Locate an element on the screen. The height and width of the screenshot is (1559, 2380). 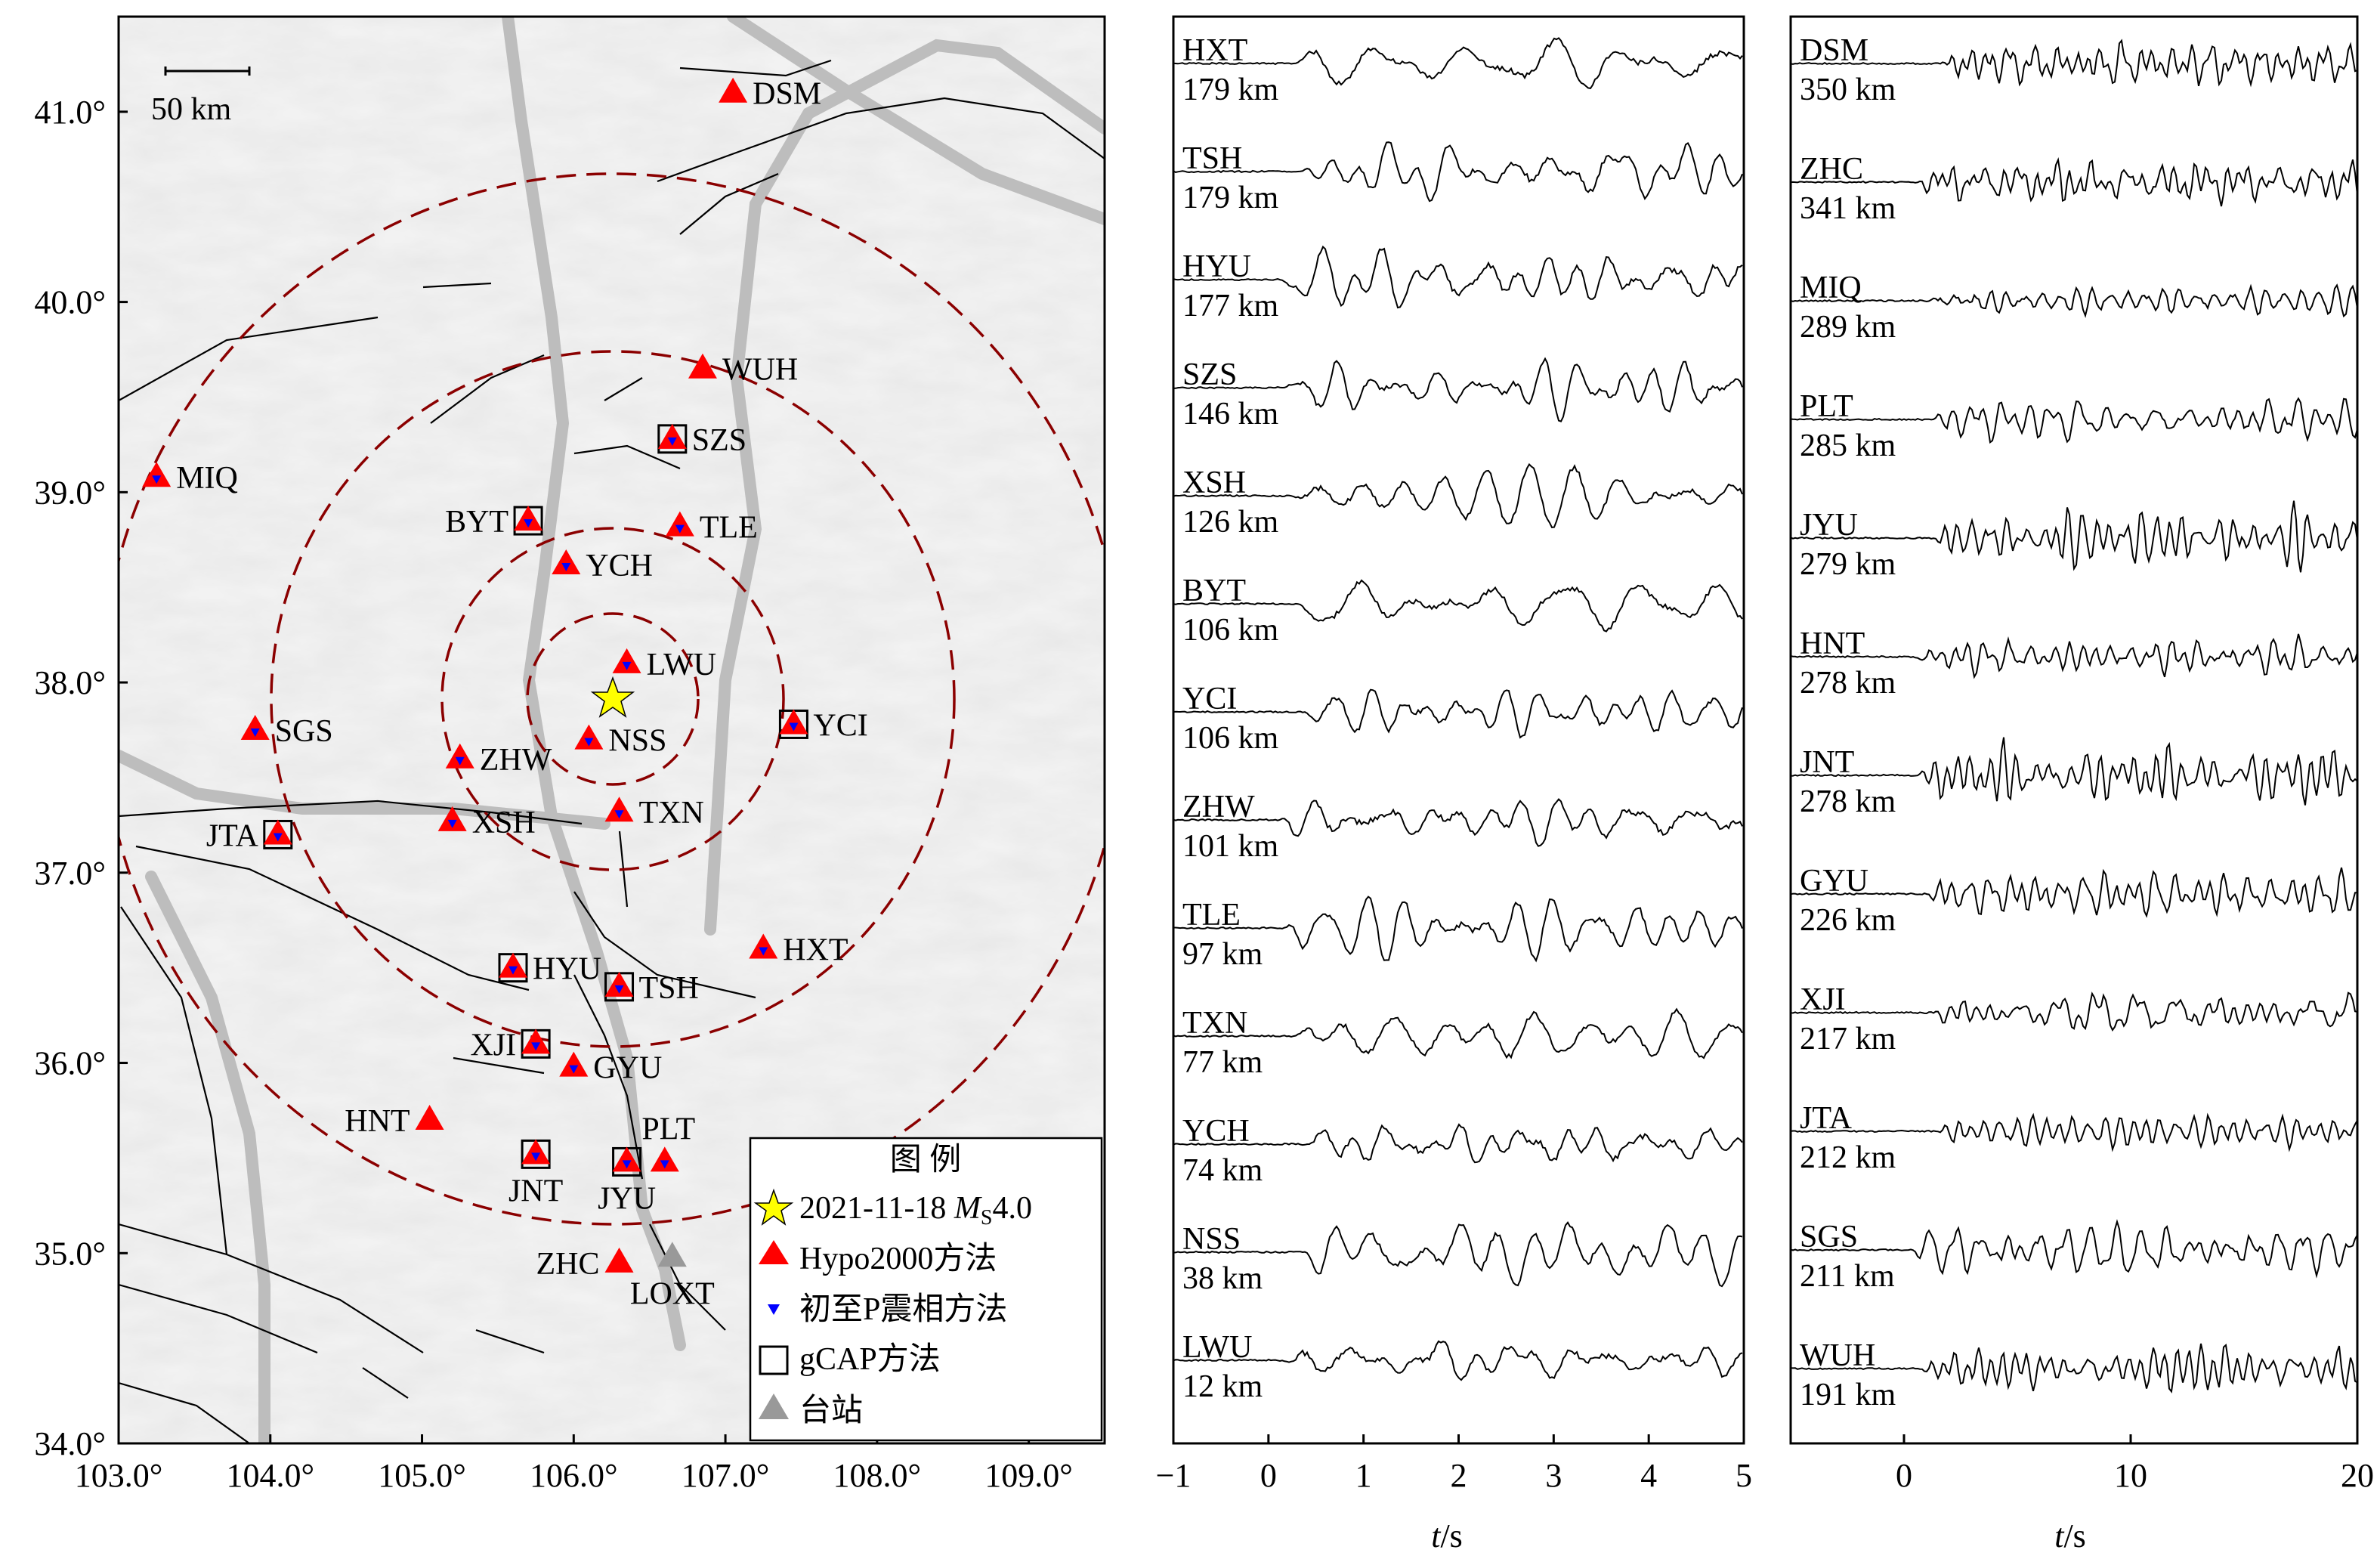
station-hyu: HYU is located at coordinates (549, 970).